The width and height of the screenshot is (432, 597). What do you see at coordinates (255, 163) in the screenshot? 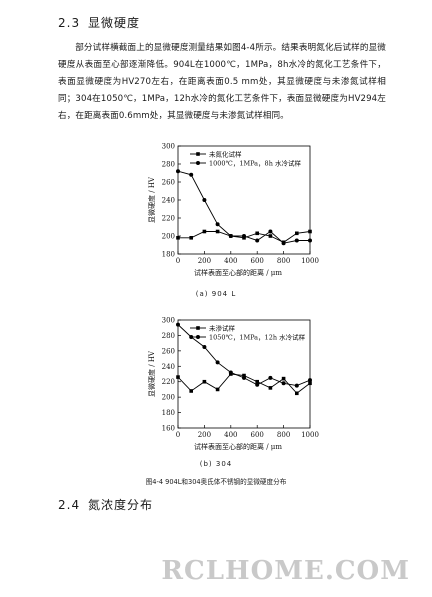
I see `legend-label: 1000℃，1MPa，8h 水冷试样` at bounding box center [255, 163].